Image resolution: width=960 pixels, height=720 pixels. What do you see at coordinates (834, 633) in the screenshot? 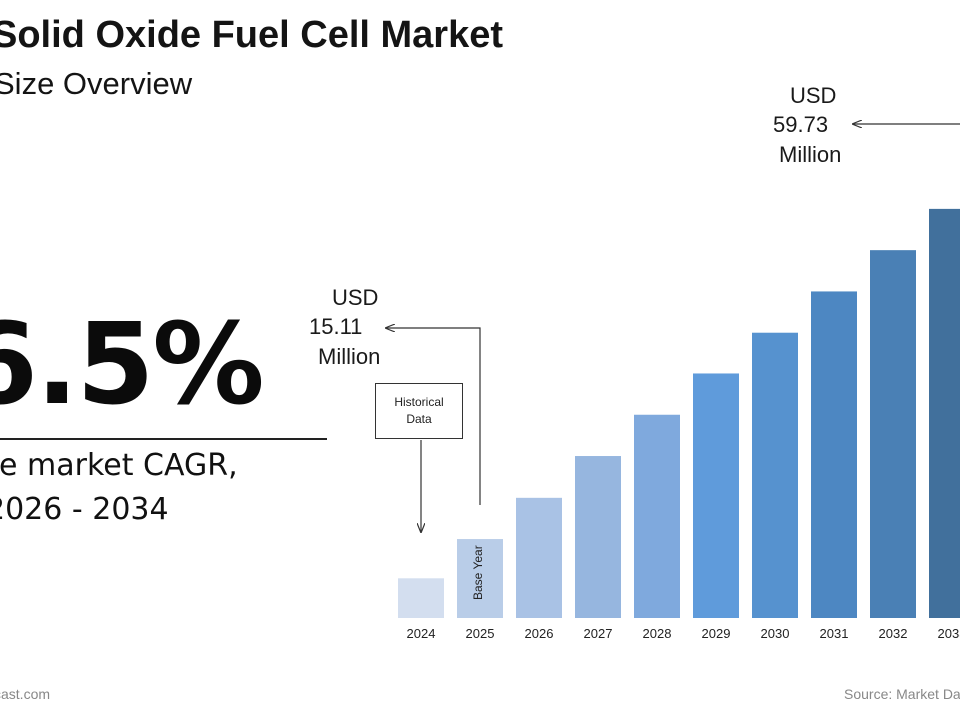
I see `x-tick-label-2031: 2031` at bounding box center [834, 633].